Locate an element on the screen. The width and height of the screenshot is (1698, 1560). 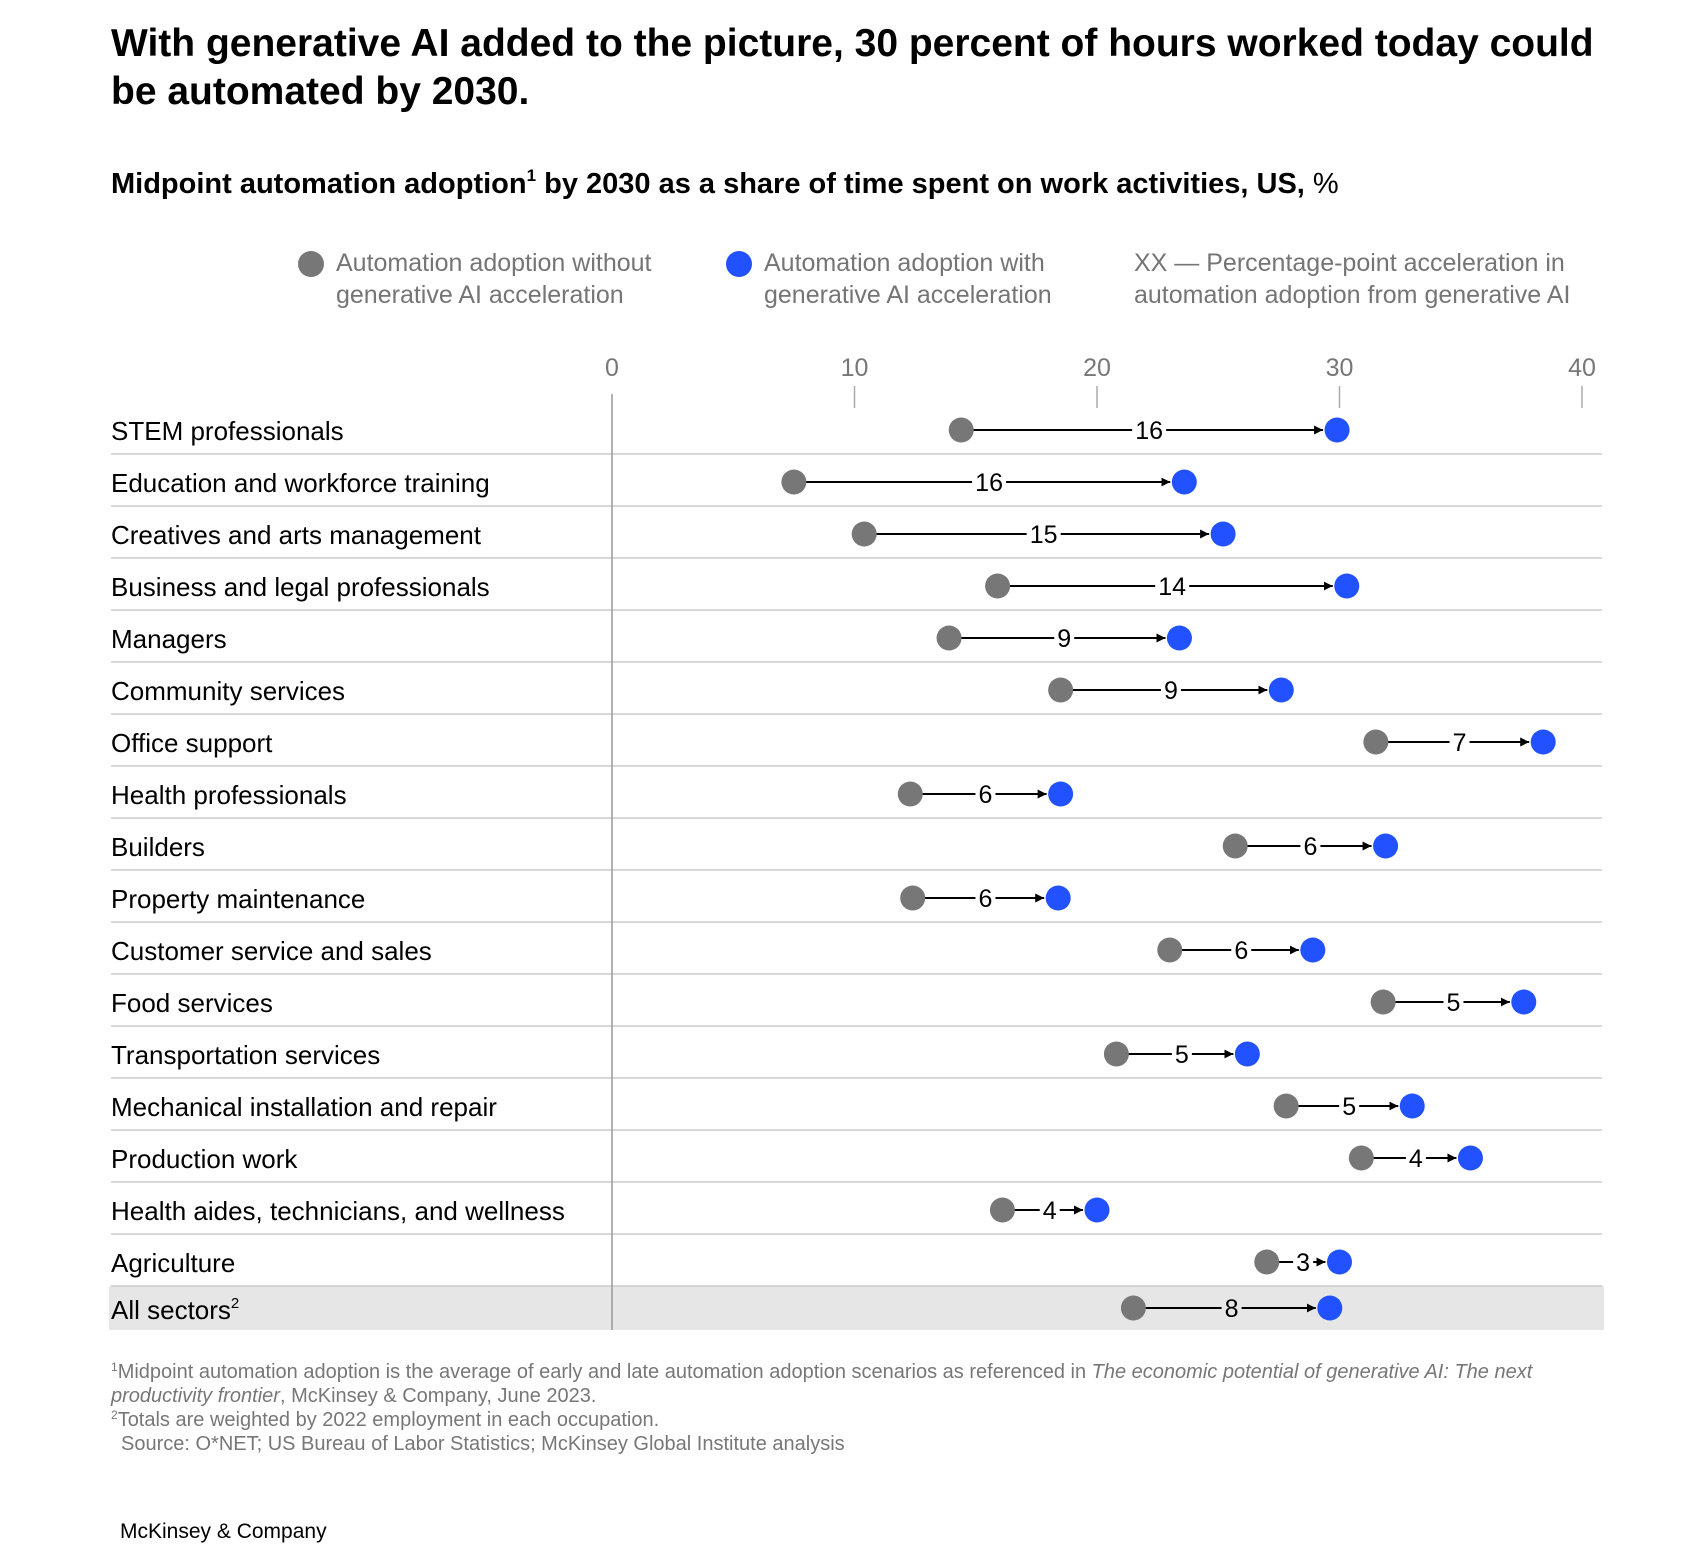
row-label: Creatives and arts management is located at coordinates (296, 535).